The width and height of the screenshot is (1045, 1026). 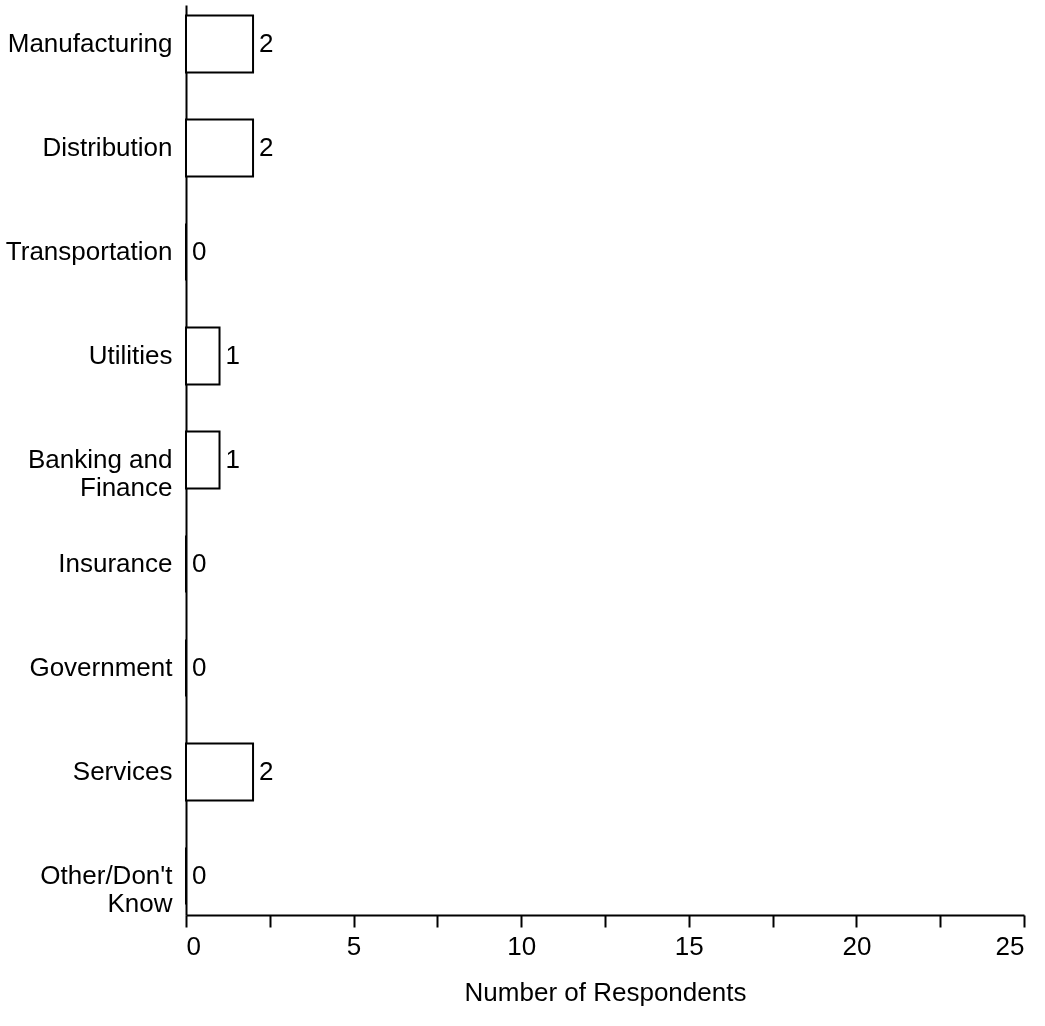 I want to click on y-tick-label: Manufacturing, so click(x=90, y=43).